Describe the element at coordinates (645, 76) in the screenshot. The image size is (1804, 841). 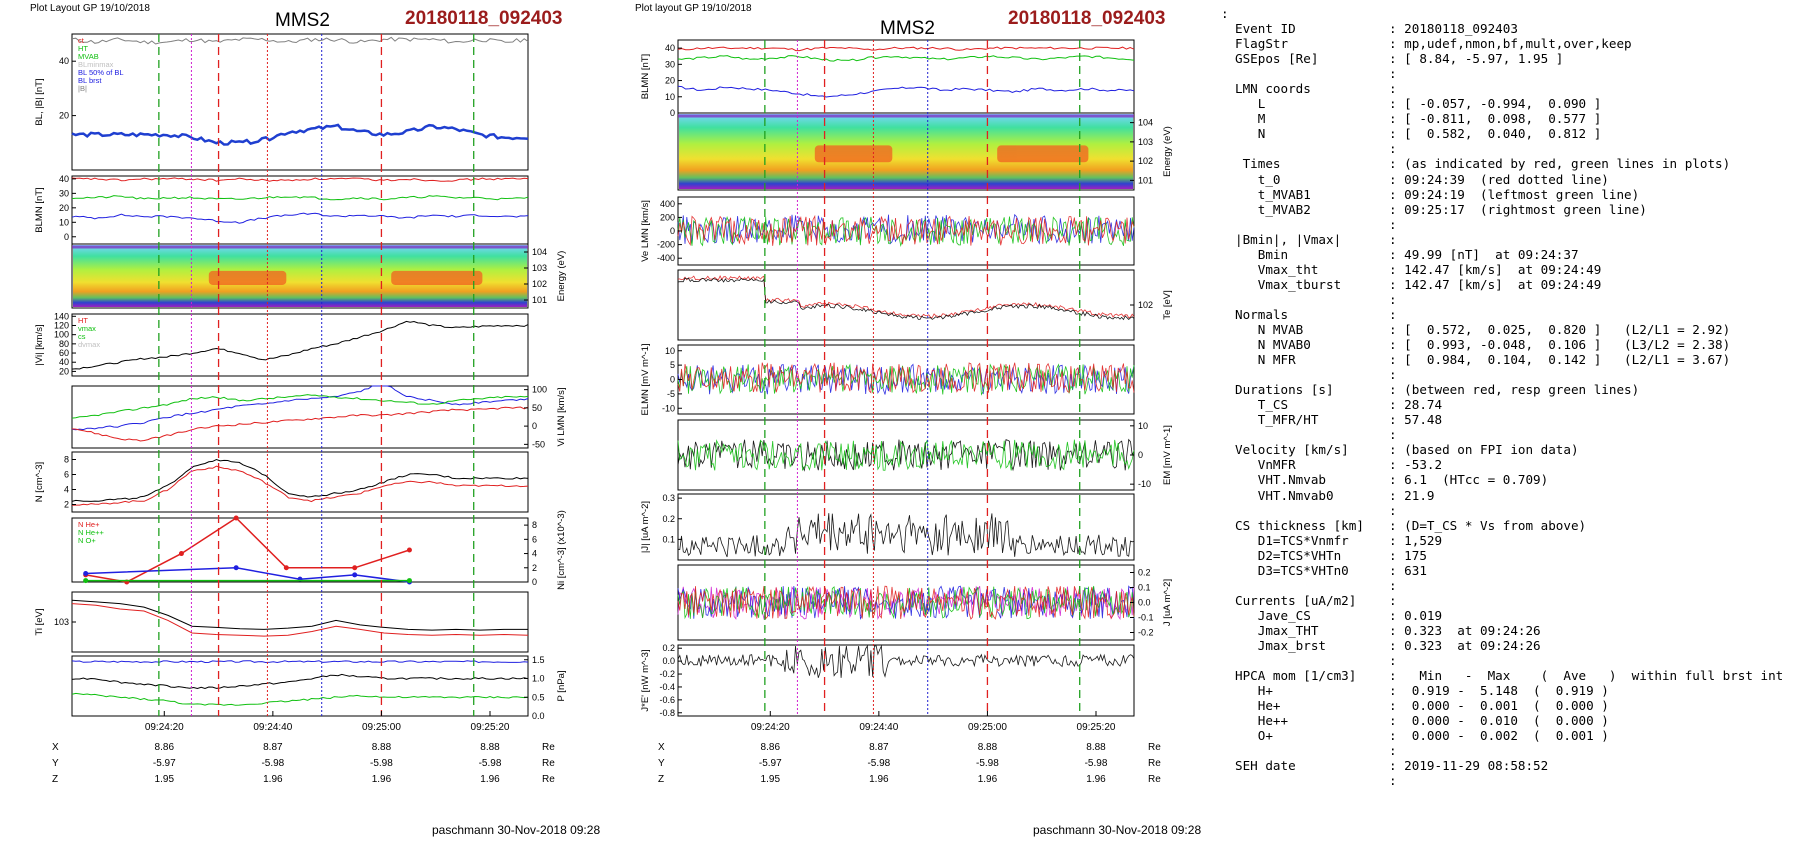
I see `right-ylabel: BLMN [nT]` at that location.